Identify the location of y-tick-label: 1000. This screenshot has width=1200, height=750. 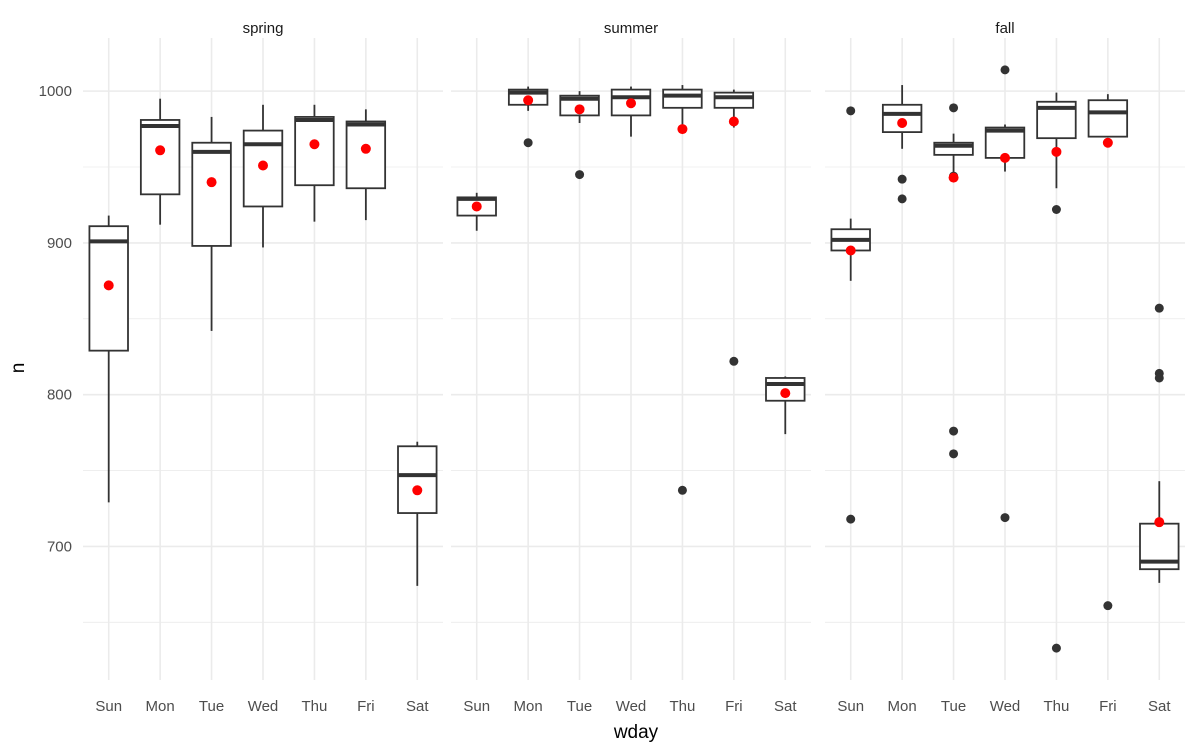
(55, 91).